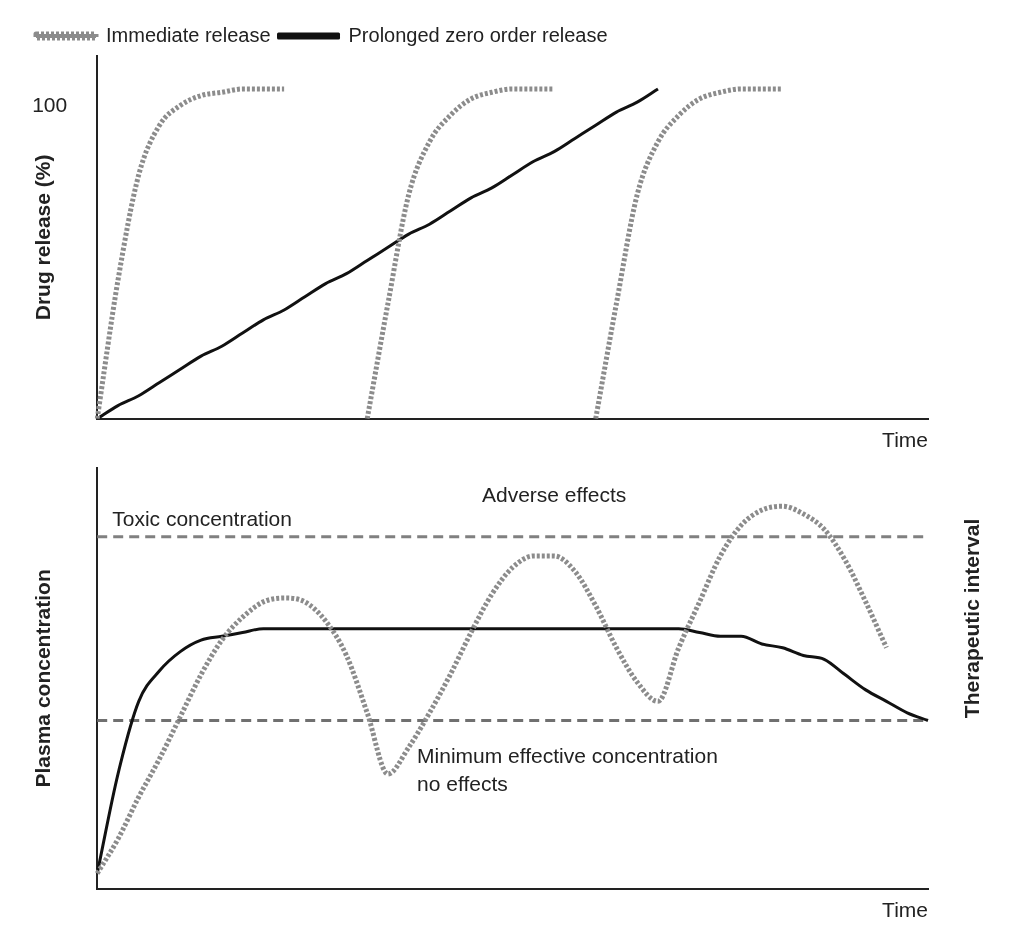 Image resolution: width=1032 pixels, height=937 pixels. I want to click on y-axis-title: Drug release (%), so click(43, 237).